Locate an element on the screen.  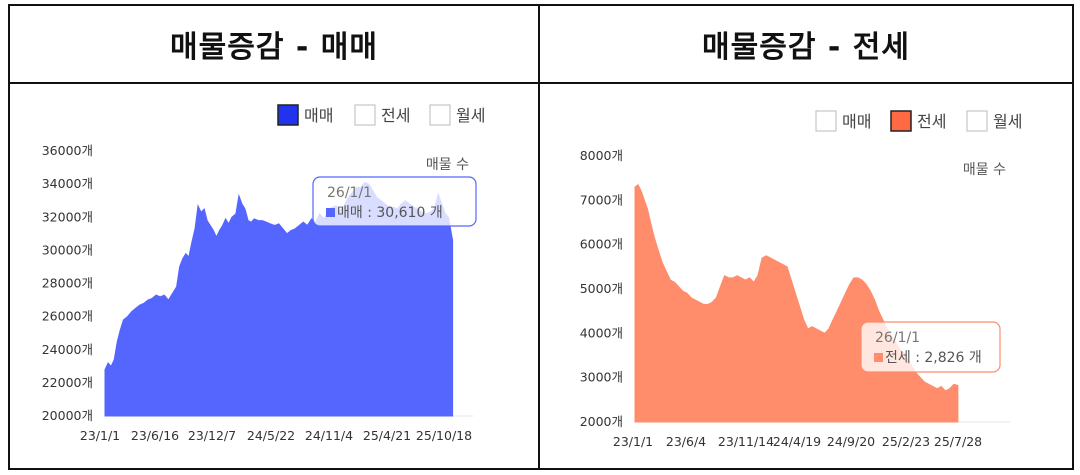
x-tick-label: 25/7/28 is located at coordinates (958, 441).